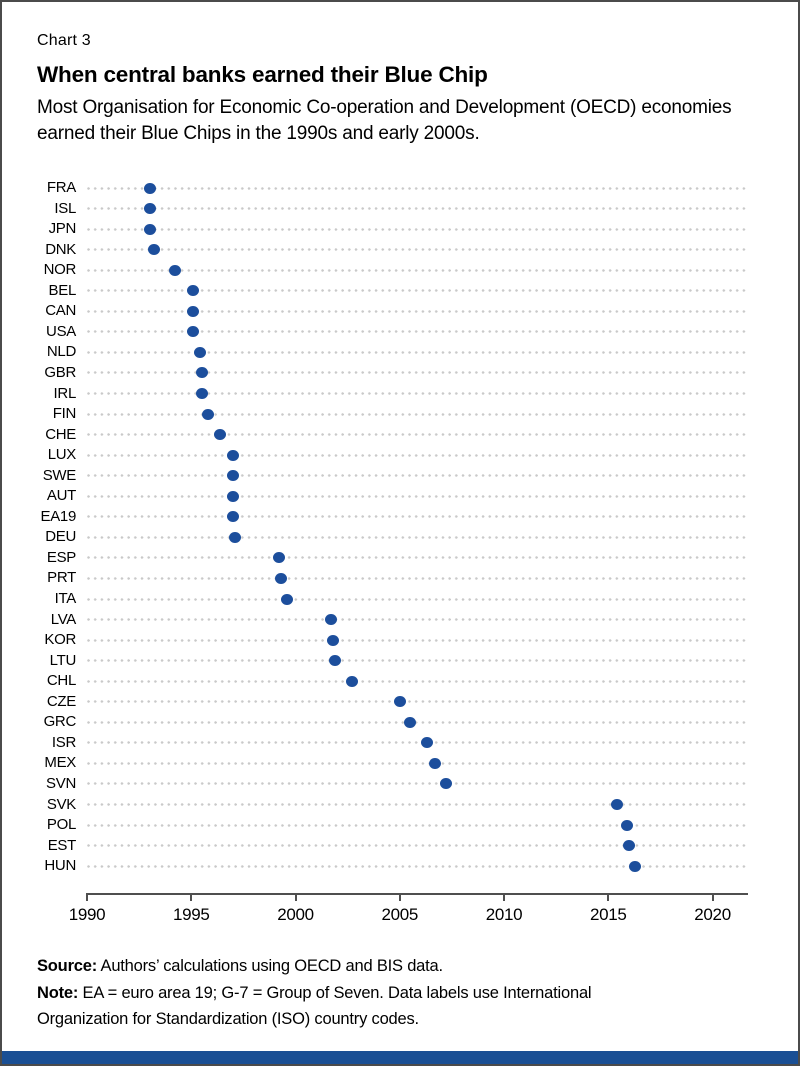 The width and height of the screenshot is (800, 1066). What do you see at coordinates (65, 393) in the screenshot?
I see `country-label: IRL` at bounding box center [65, 393].